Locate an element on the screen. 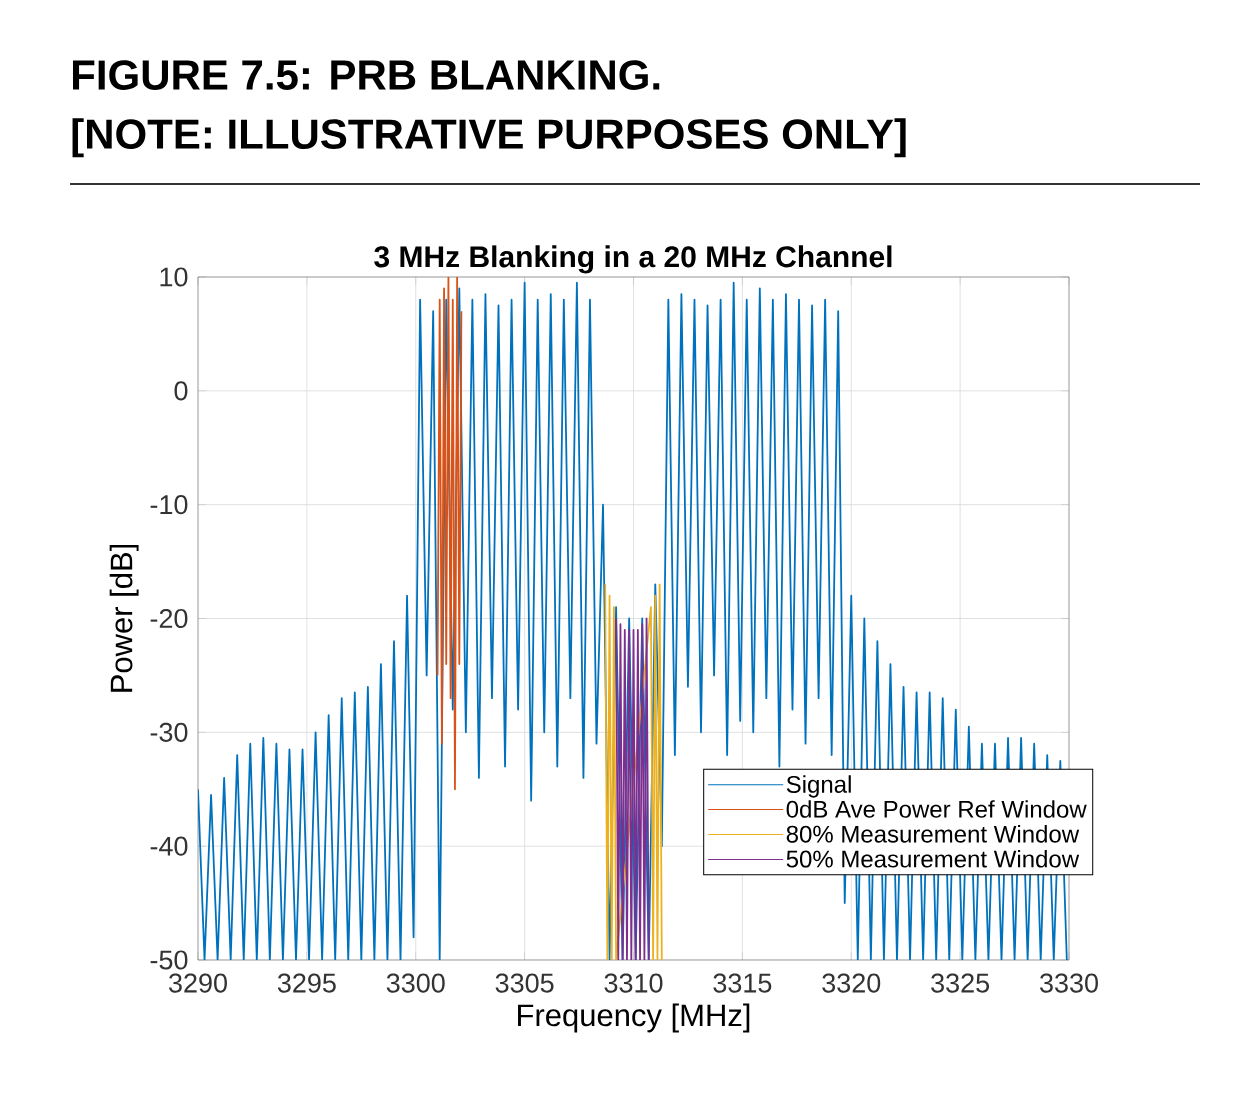  x-tick-label: 3325 is located at coordinates (960, 983).